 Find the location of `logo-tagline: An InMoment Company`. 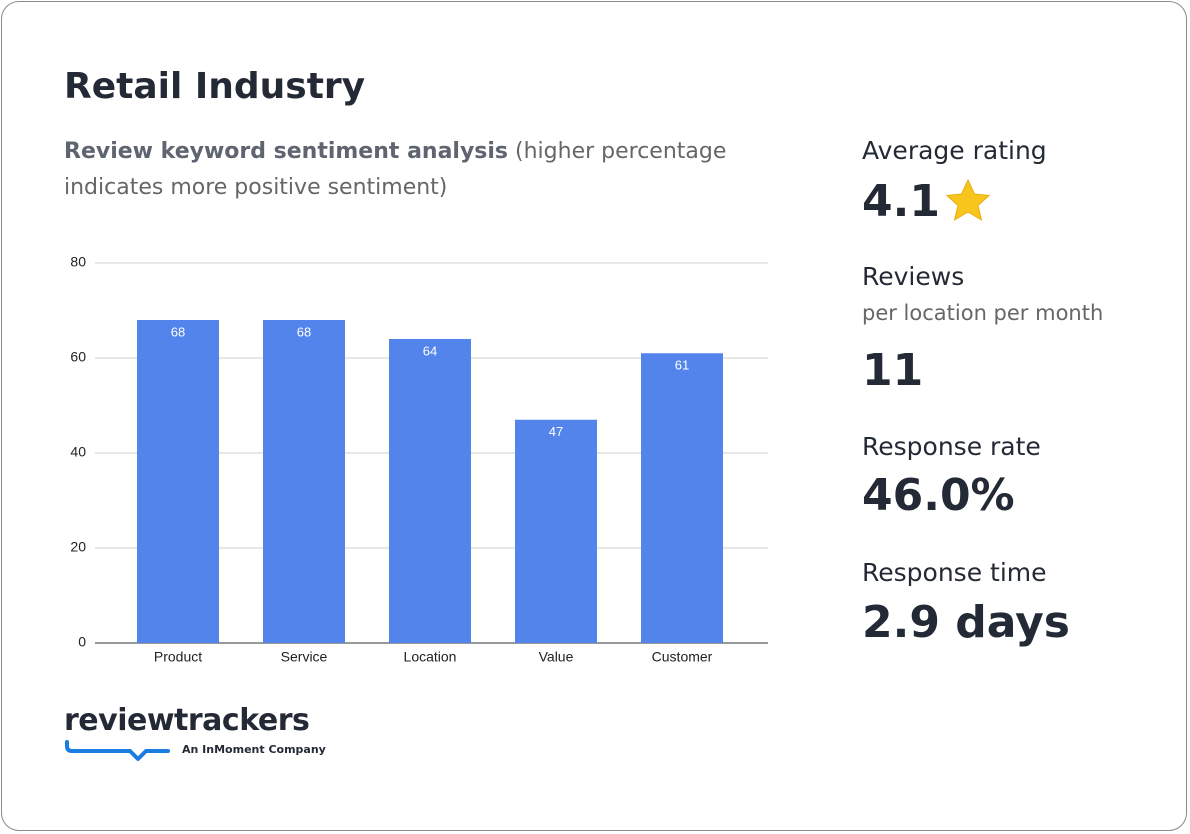

logo-tagline: An InMoment Company is located at coordinates (254, 749).